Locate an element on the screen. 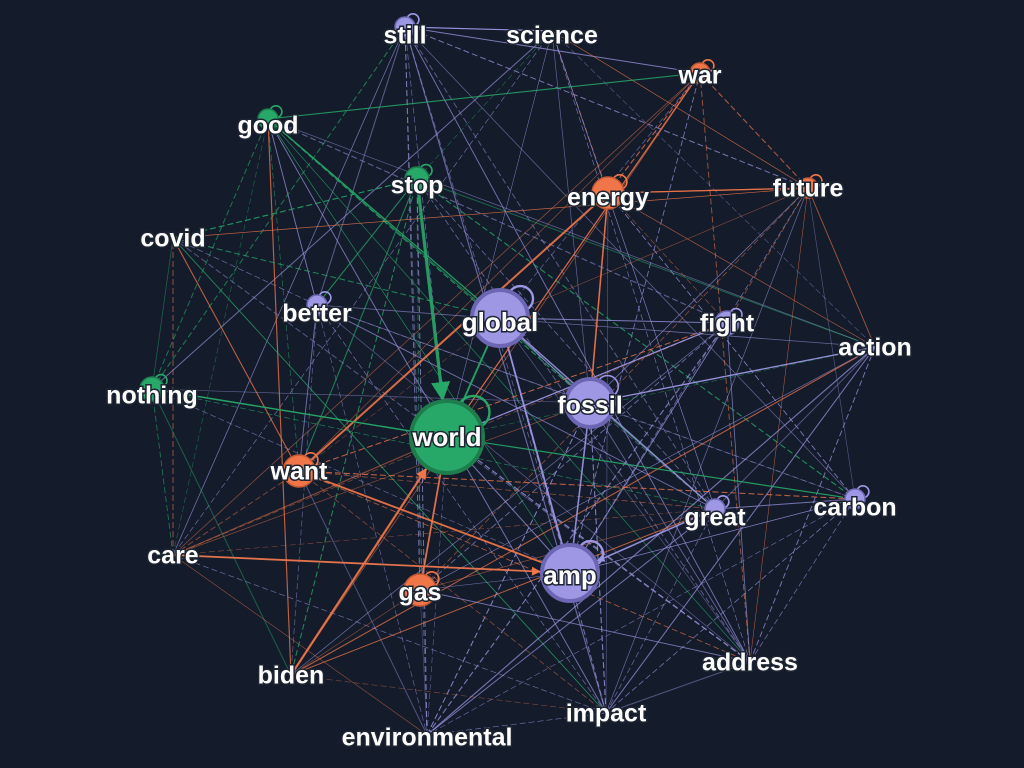  edge-stop-want is located at coordinates (358, 325).